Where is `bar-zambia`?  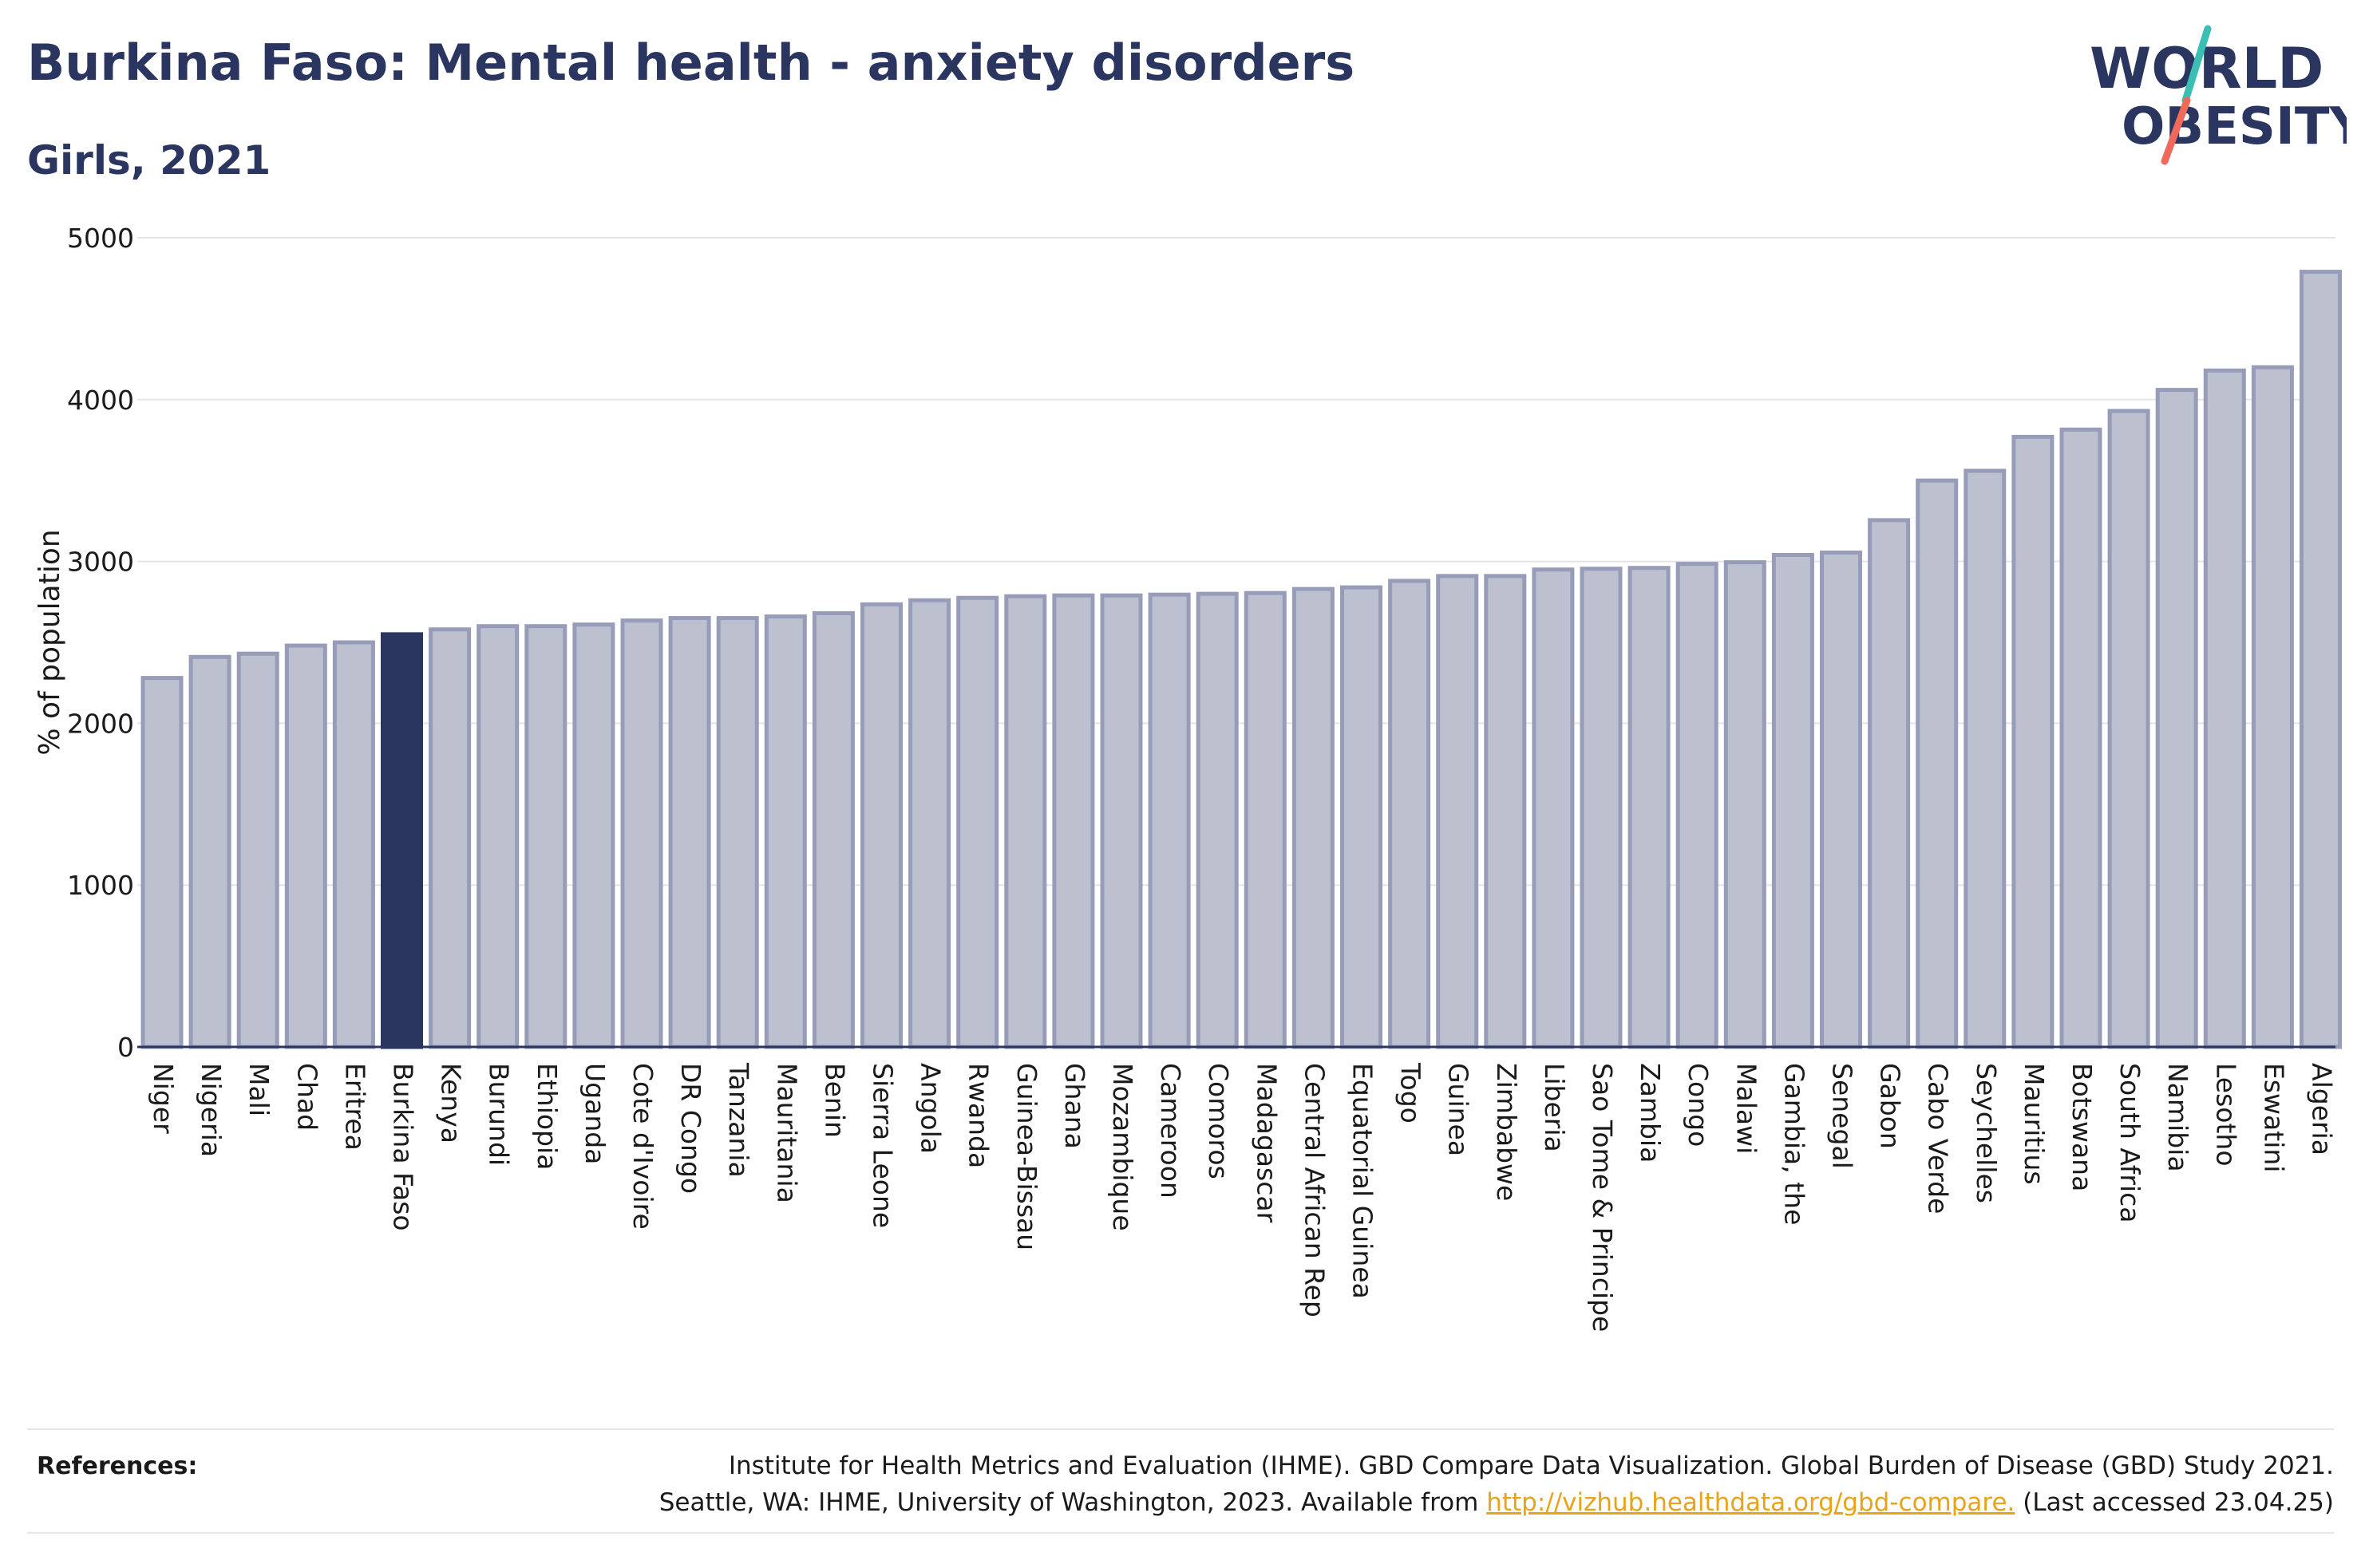 bar-zambia is located at coordinates (1649, 807).